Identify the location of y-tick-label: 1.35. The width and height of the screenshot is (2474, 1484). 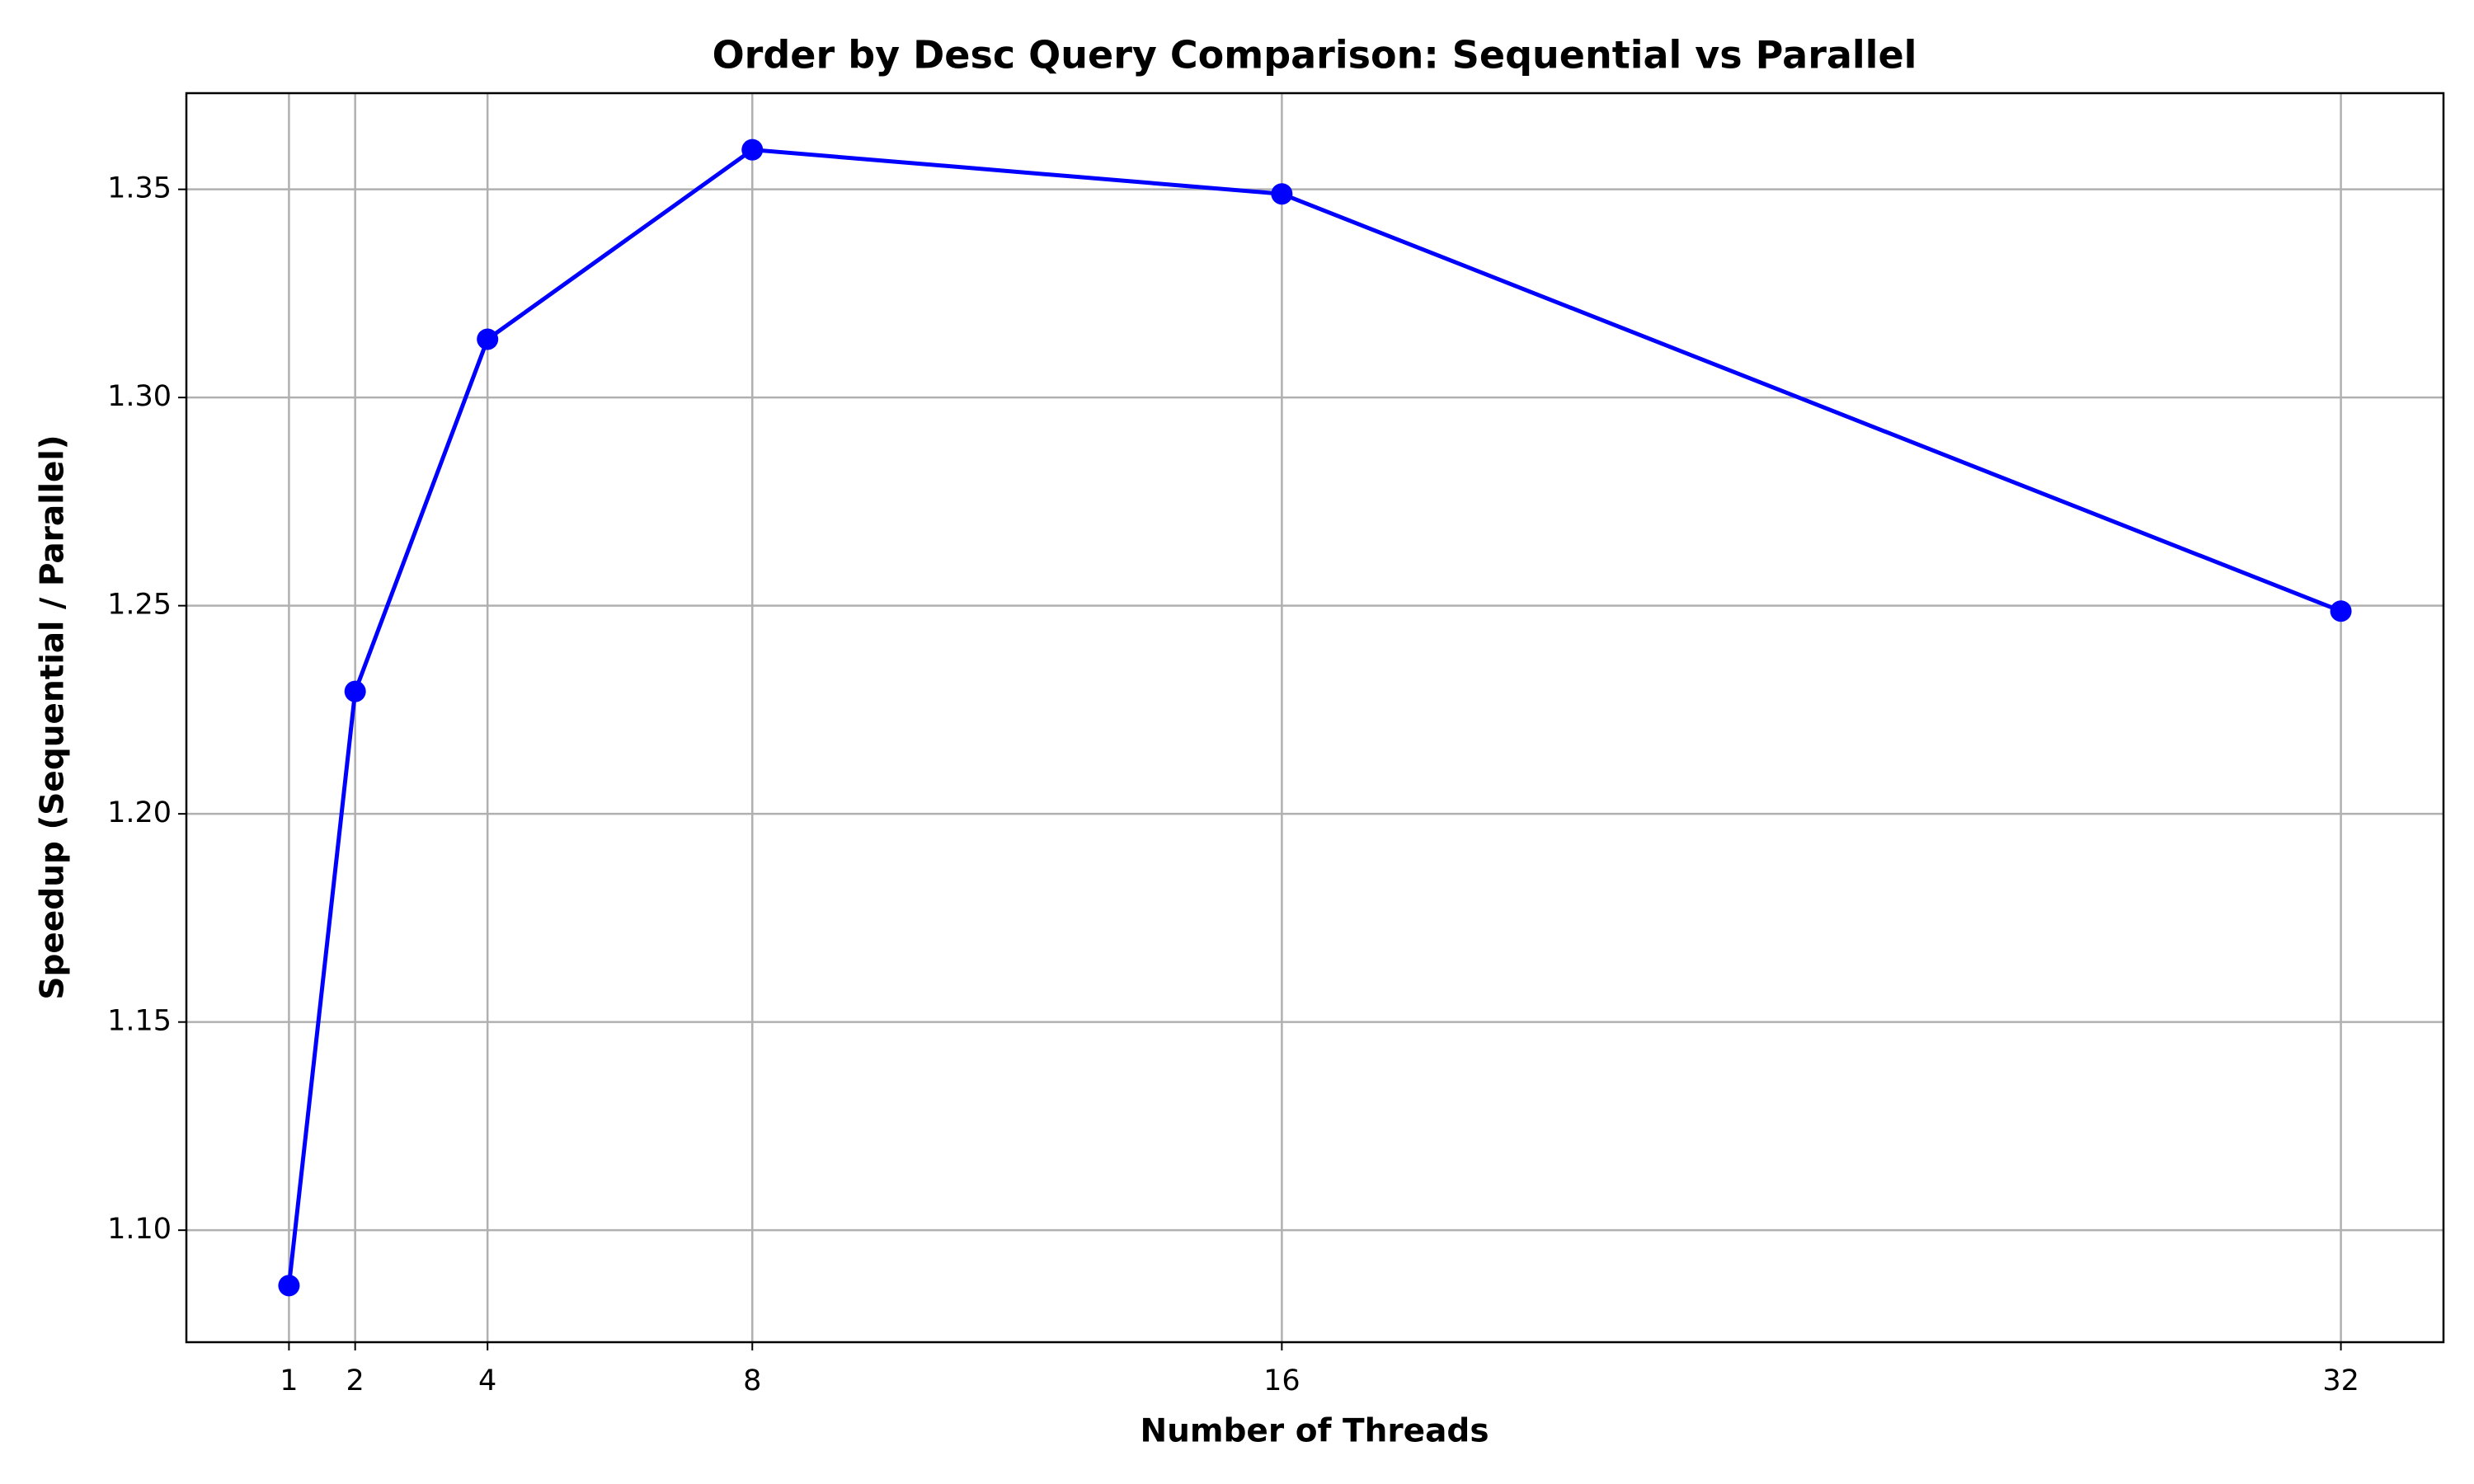
(139, 188).